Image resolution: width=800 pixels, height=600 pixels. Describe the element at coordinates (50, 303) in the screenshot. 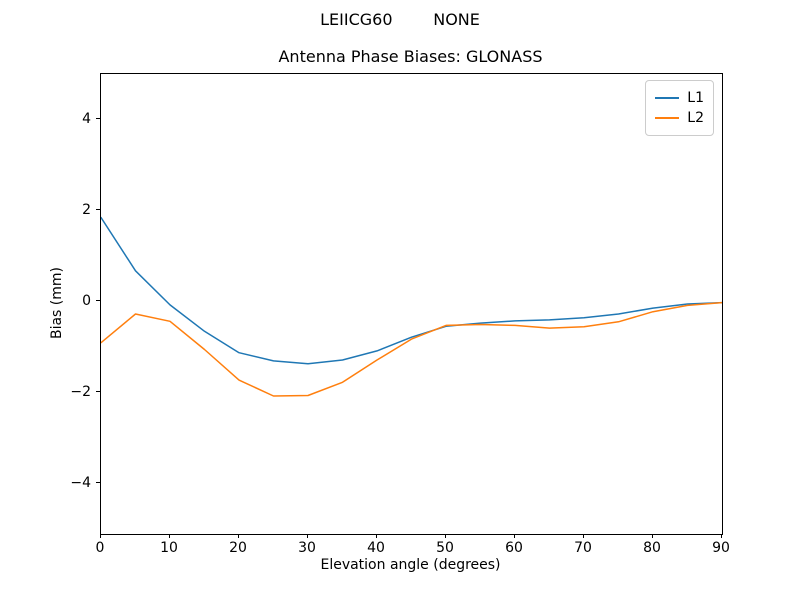

I see `y-axis-ticks: −4 −2 0 2 4` at that location.